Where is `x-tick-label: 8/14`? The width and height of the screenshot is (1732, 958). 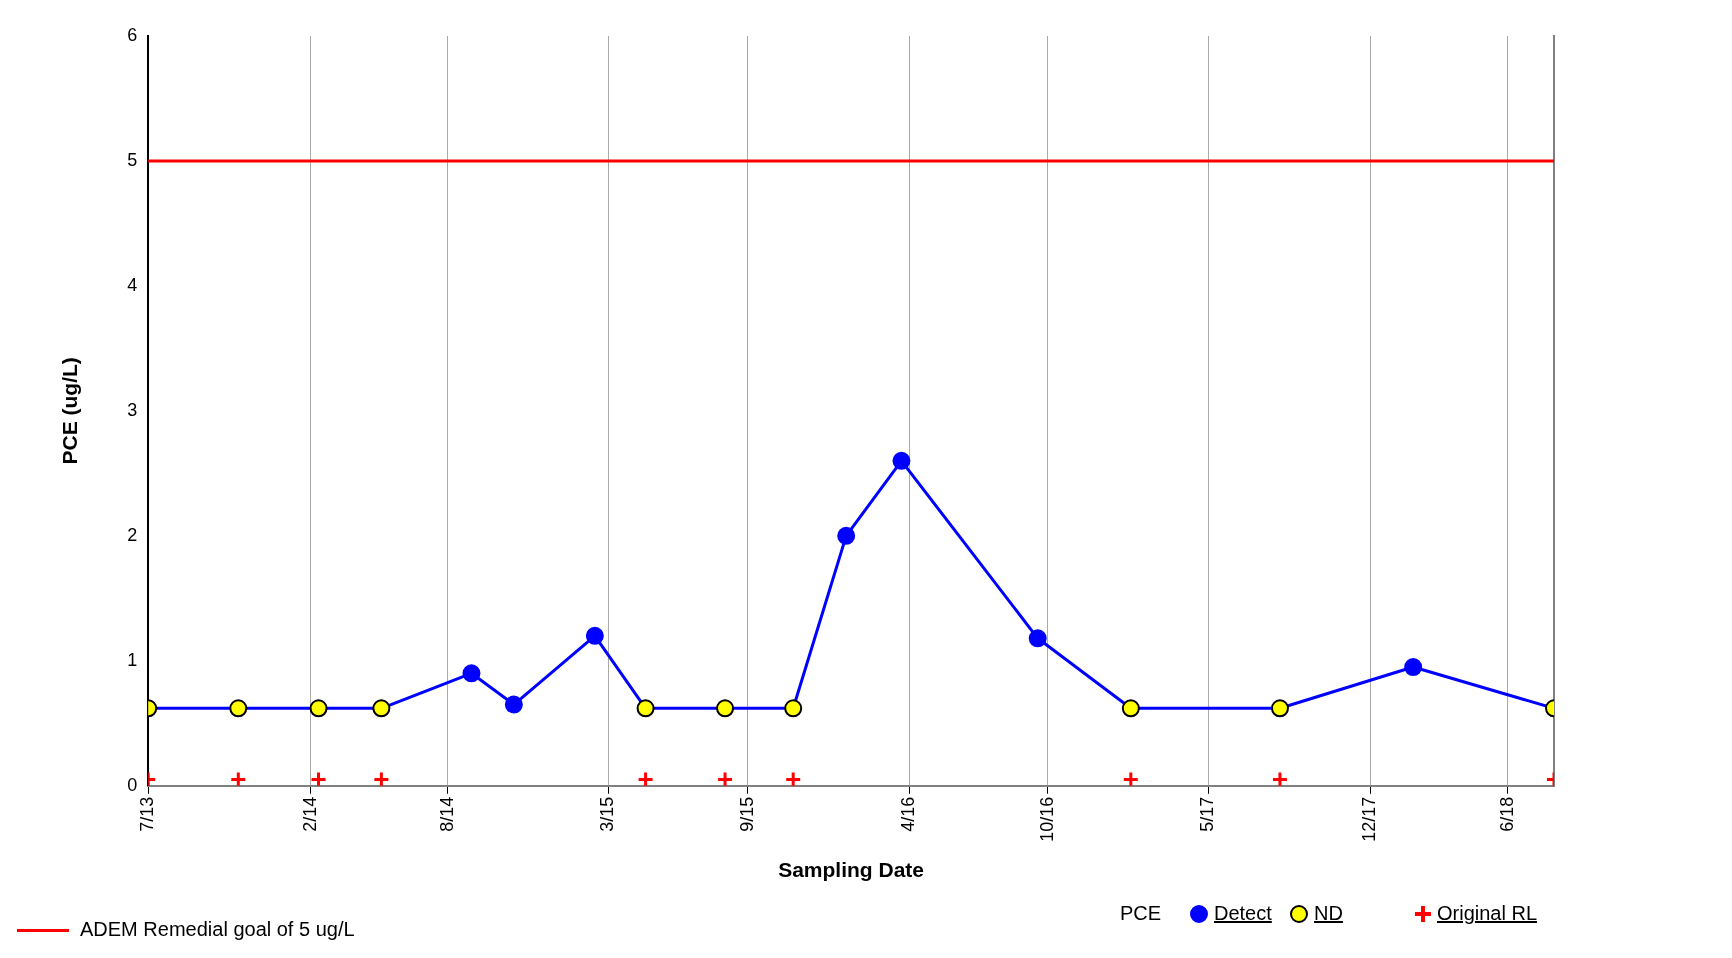 x-tick-label: 8/14 is located at coordinates (446, 814).